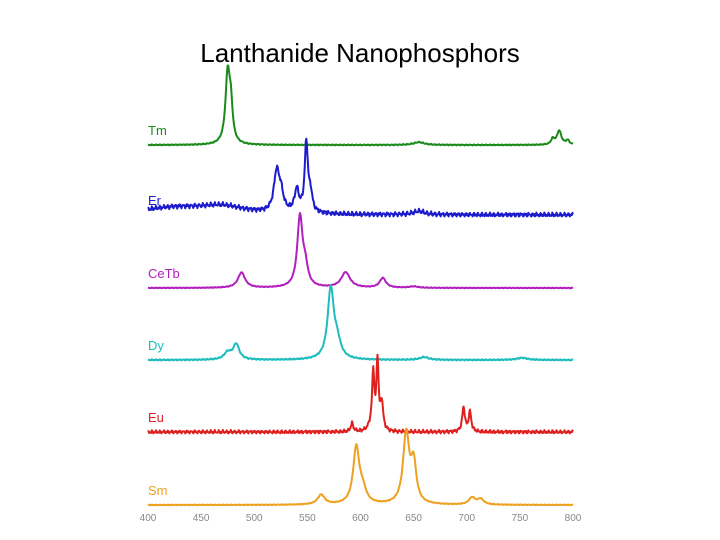  What do you see at coordinates (360, 394) in the screenshot?
I see `series-line-eu` at bounding box center [360, 394].